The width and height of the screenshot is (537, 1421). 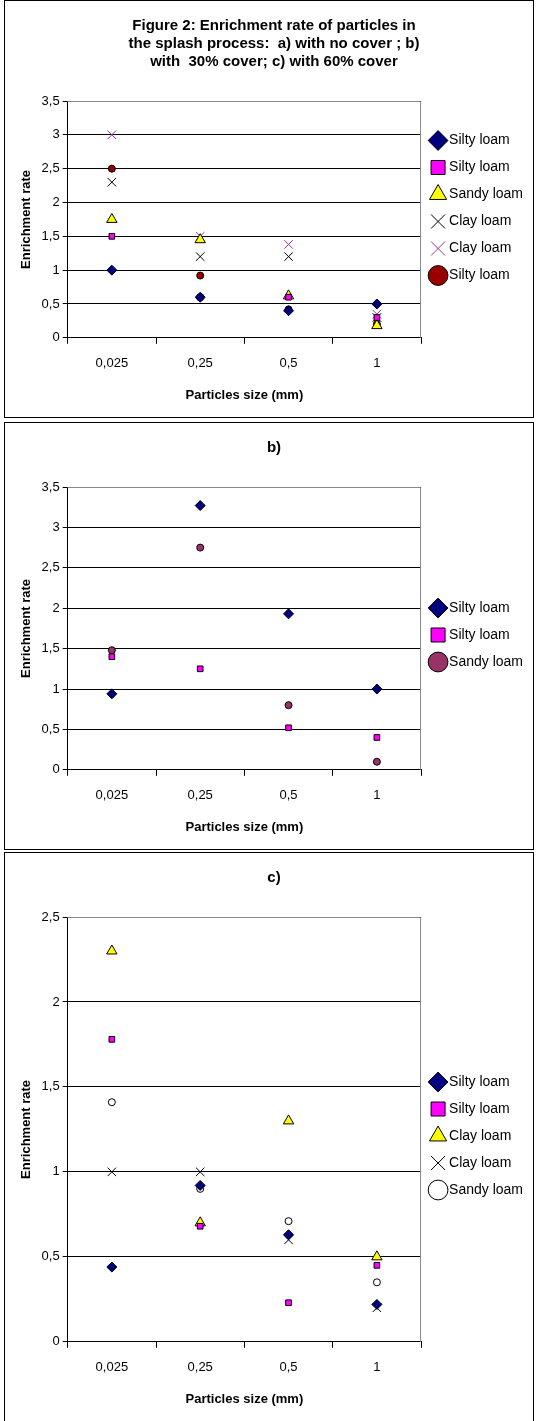 What do you see at coordinates (274, 43) in the screenshot?
I see `chart-title: Figure 2: Enrichment rate of particles in the splash process: a) with no cover ; b) with 30% cover; c) with 60% cover` at bounding box center [274, 43].